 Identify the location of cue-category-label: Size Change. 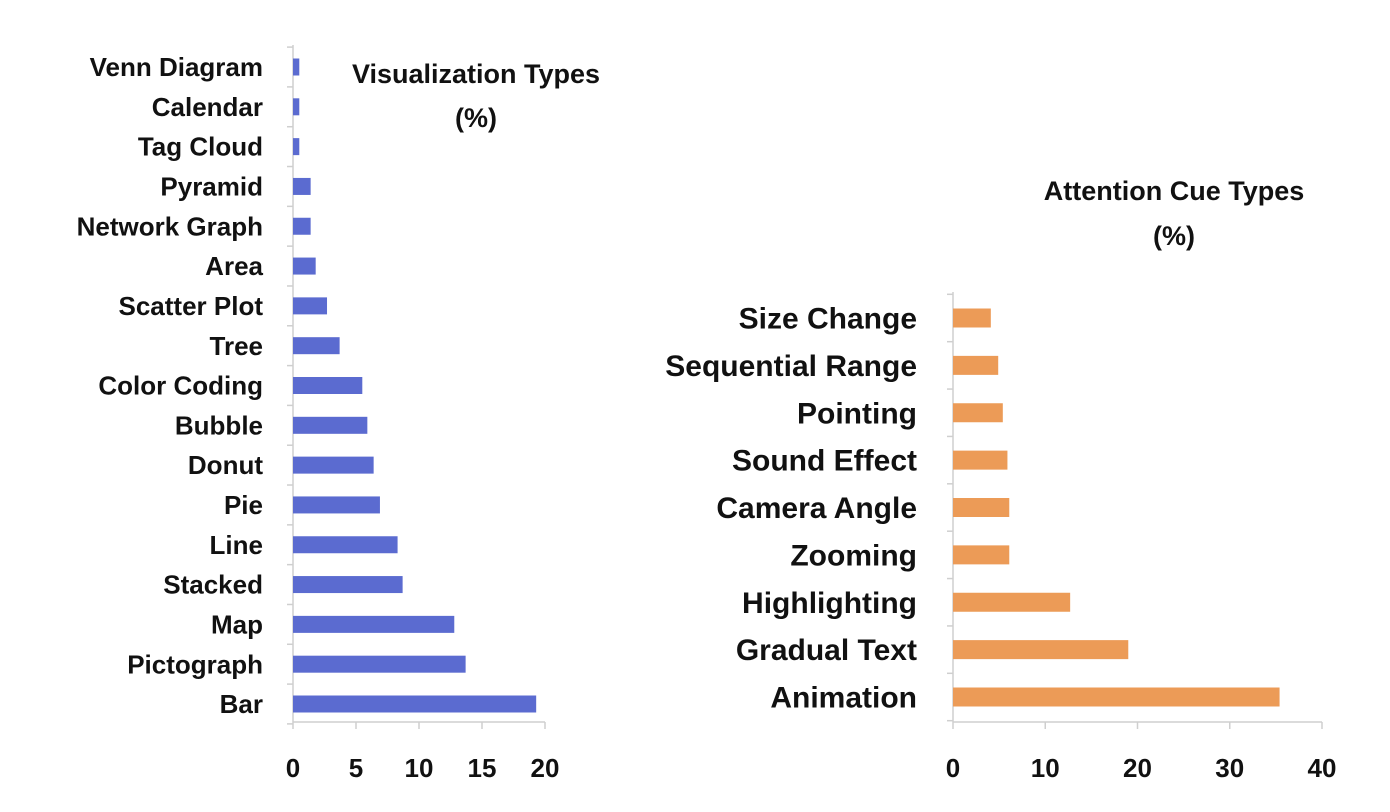
(828, 319).